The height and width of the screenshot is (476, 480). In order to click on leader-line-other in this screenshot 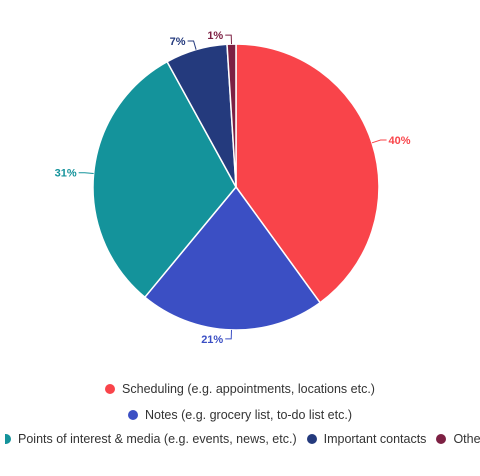, I will do `click(229, 39)`.